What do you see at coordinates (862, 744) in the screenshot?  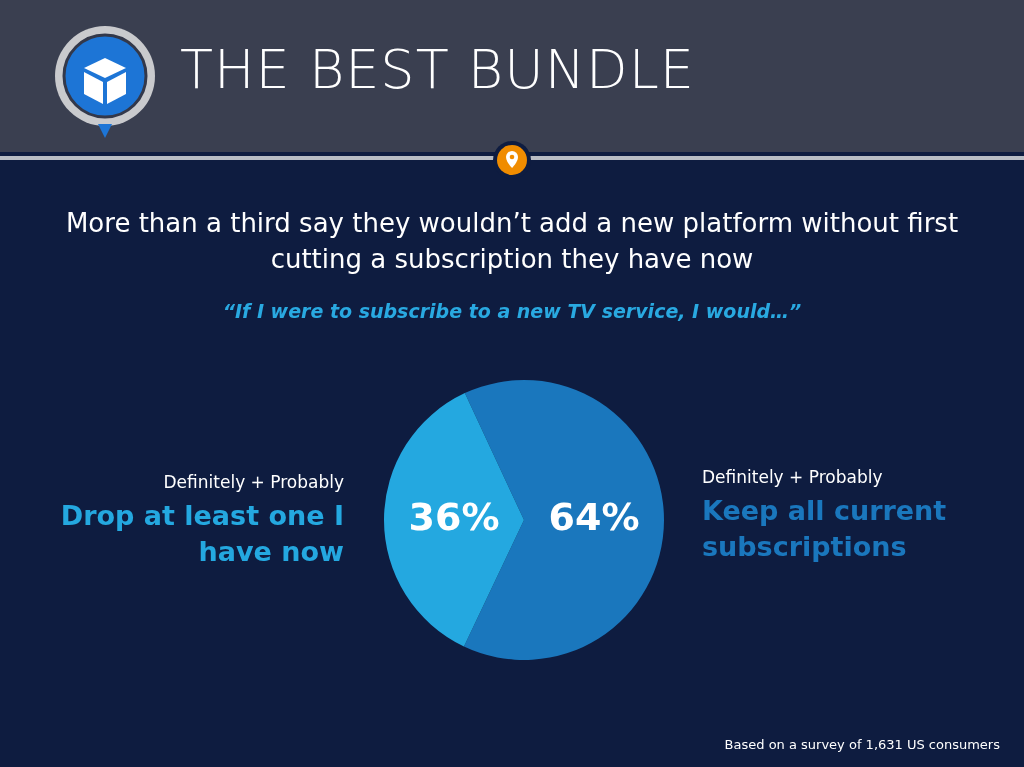 I see `text: Based on a survey of 1,631 US consumers` at bounding box center [862, 744].